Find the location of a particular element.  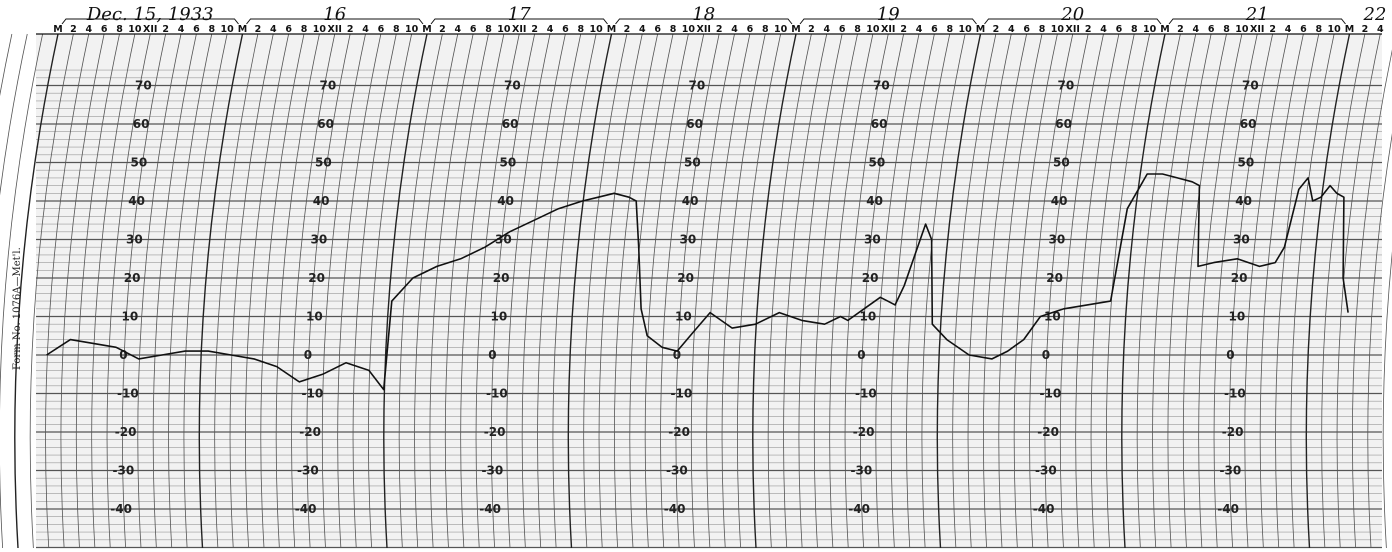

temperature-tick-label: 70 is located at coordinates (1250, 86).